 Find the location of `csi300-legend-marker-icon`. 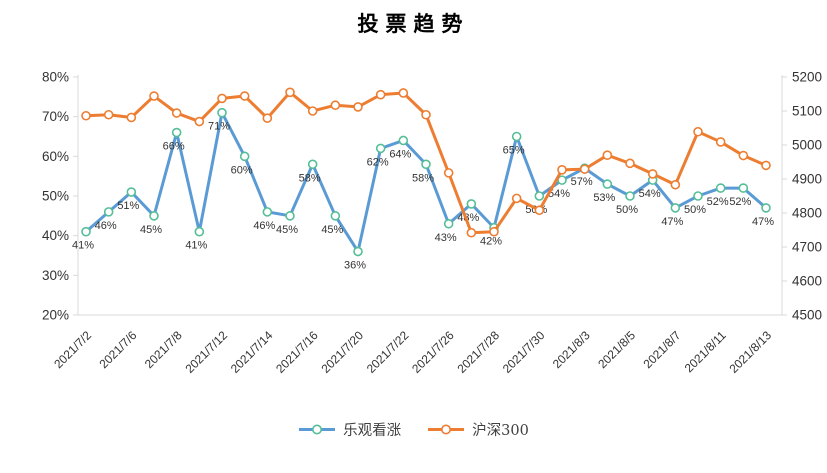

csi300-legend-marker-icon is located at coordinates (446, 429).